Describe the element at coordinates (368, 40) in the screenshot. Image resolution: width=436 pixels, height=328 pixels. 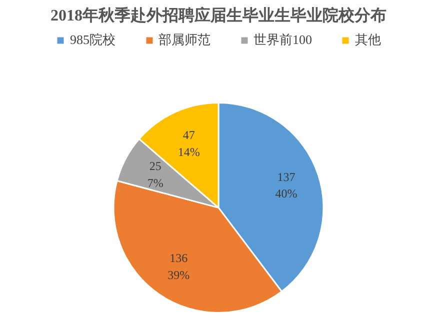
I see `legend-label: 其他` at that location.